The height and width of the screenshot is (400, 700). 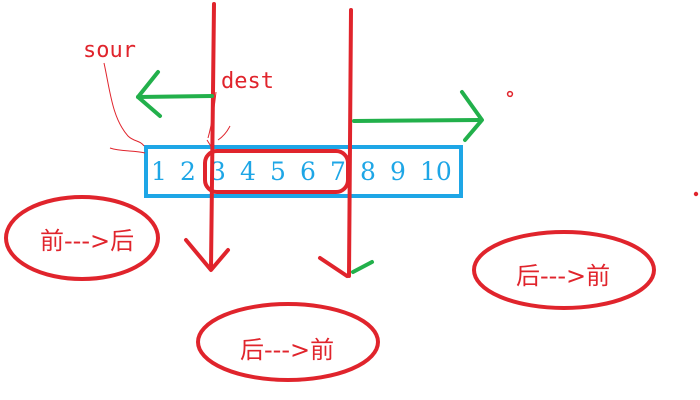 What do you see at coordinates (308, 171) in the screenshot?
I see `array-cell-6: 6` at bounding box center [308, 171].